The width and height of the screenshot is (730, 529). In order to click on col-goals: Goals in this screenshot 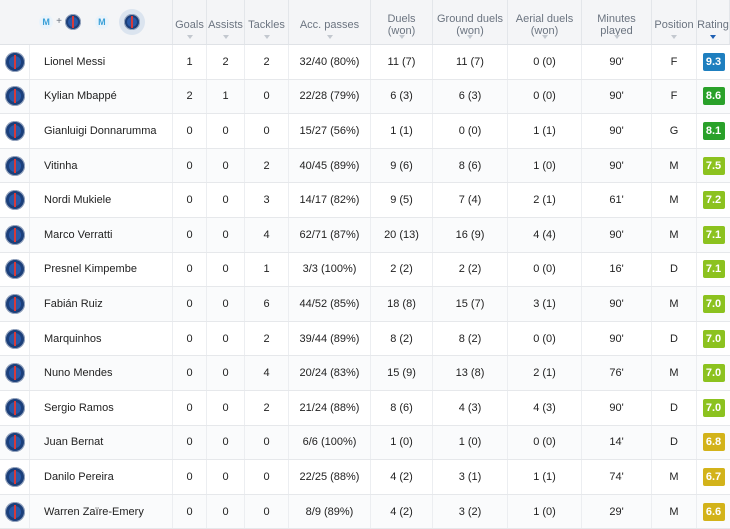, I will do `click(190, 22)`.